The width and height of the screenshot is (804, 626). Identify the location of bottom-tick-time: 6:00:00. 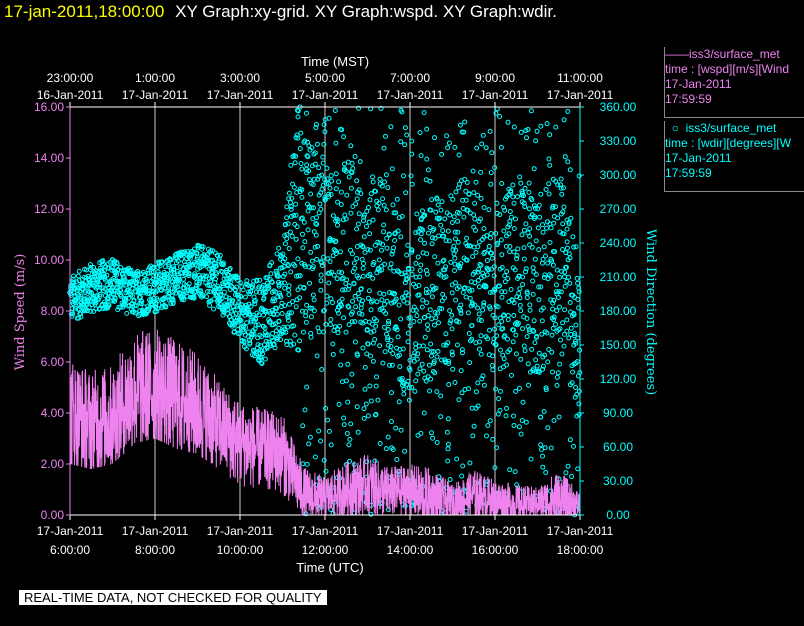
(70, 550).